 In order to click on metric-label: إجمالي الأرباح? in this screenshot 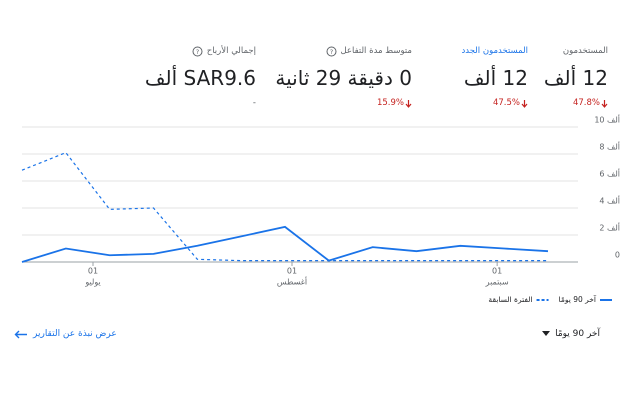, I will do `click(200, 51)`.